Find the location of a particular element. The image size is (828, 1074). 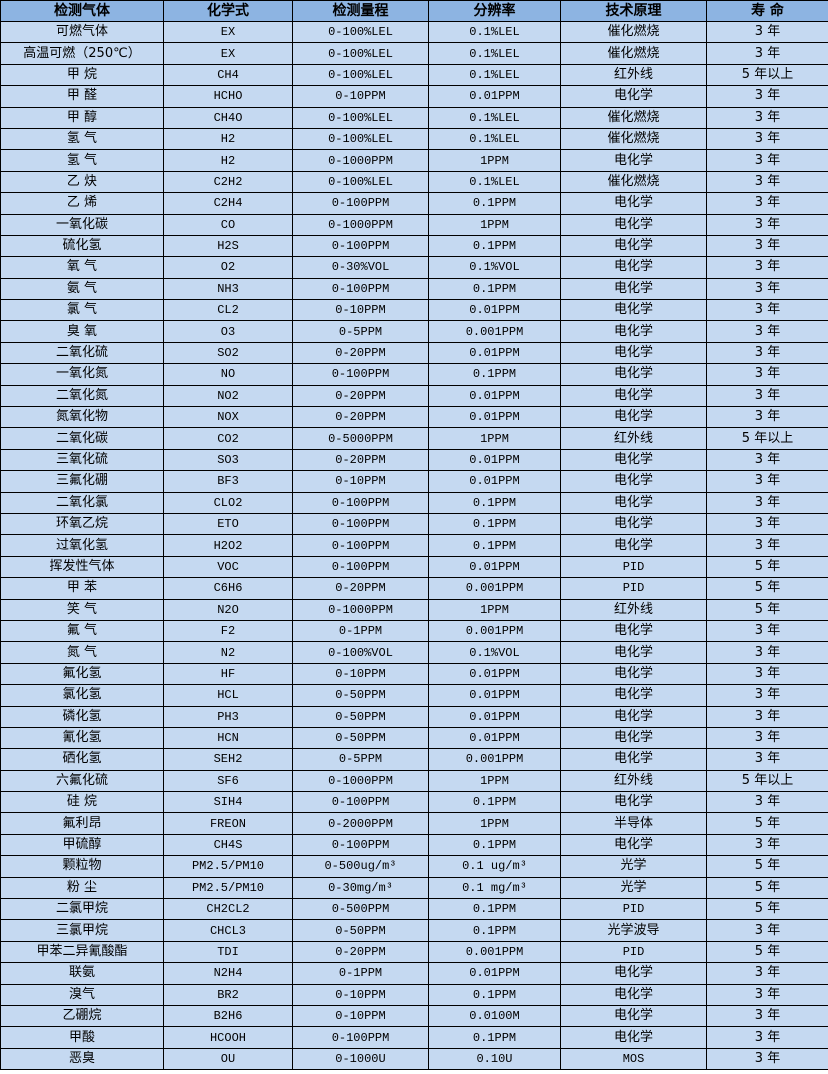

table-row: 乙硼烷 B2H6 0-10PPM 0.0100M 电化学 3 年 is located at coordinates (414, 1016).